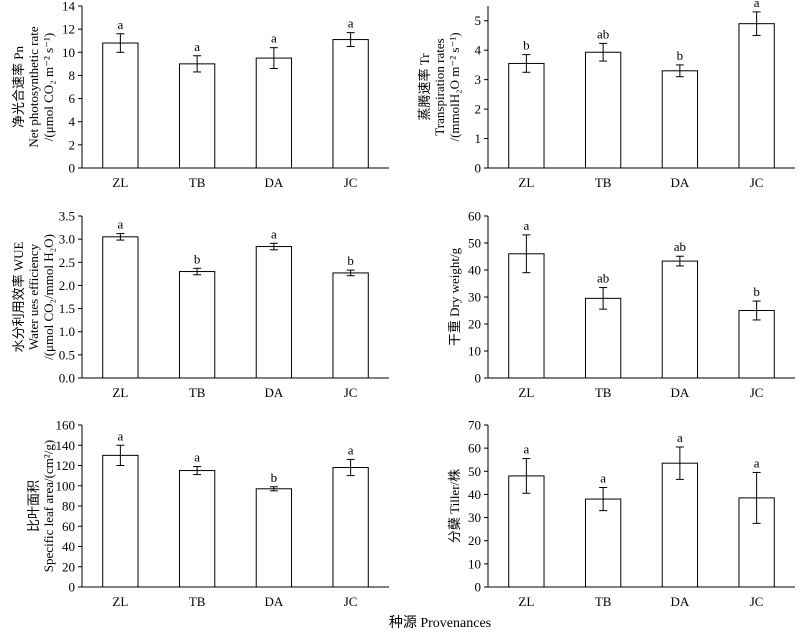 The width and height of the screenshot is (800, 635). What do you see at coordinates (67, 308) in the screenshot?
I see `y-tick-label: 1.5` at bounding box center [67, 308].